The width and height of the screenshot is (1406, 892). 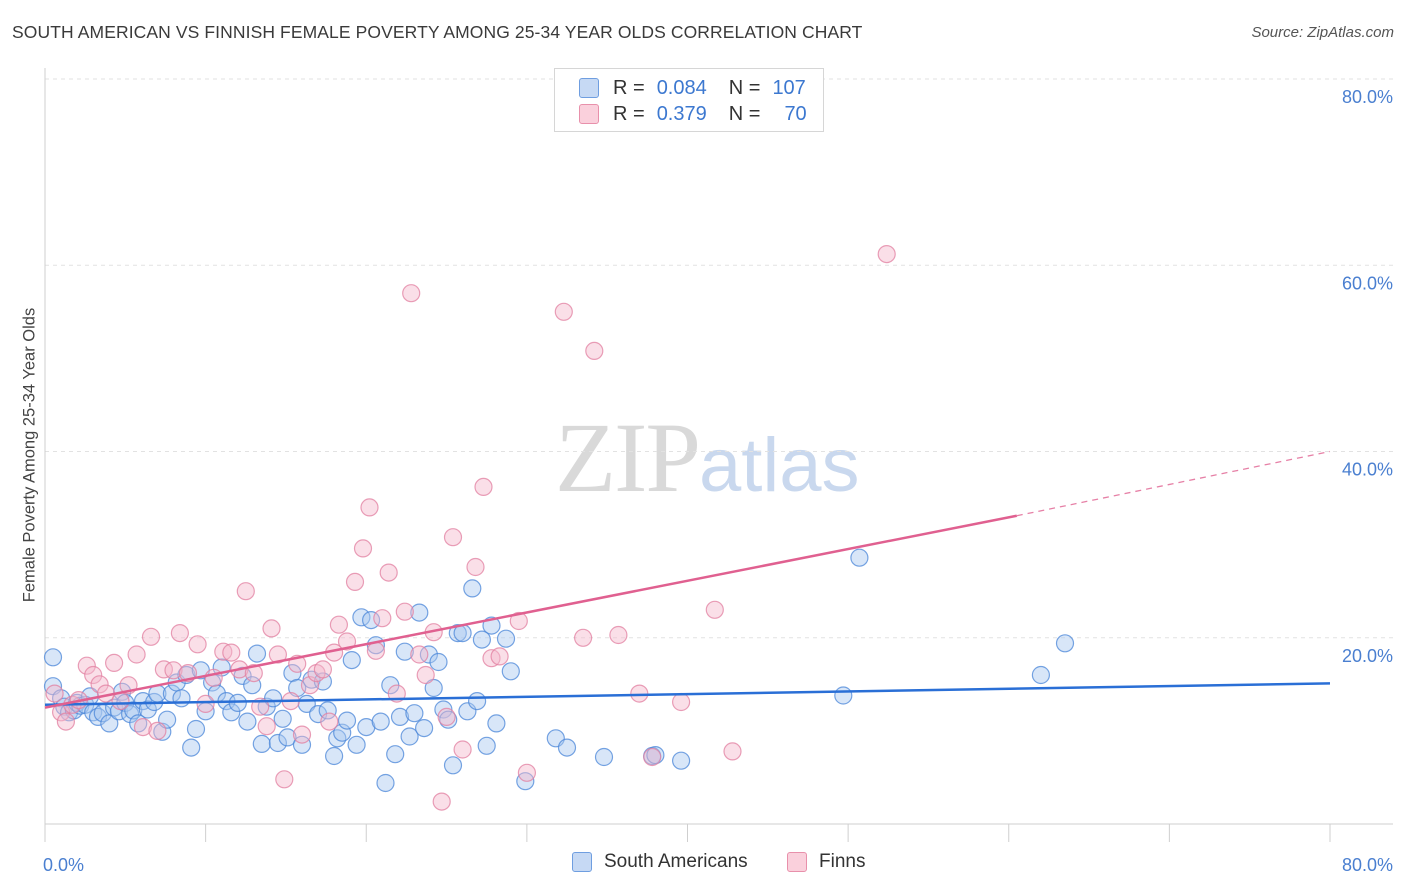 I want to click on y-tick-label: 20.0%, so click(x=1367, y=656).